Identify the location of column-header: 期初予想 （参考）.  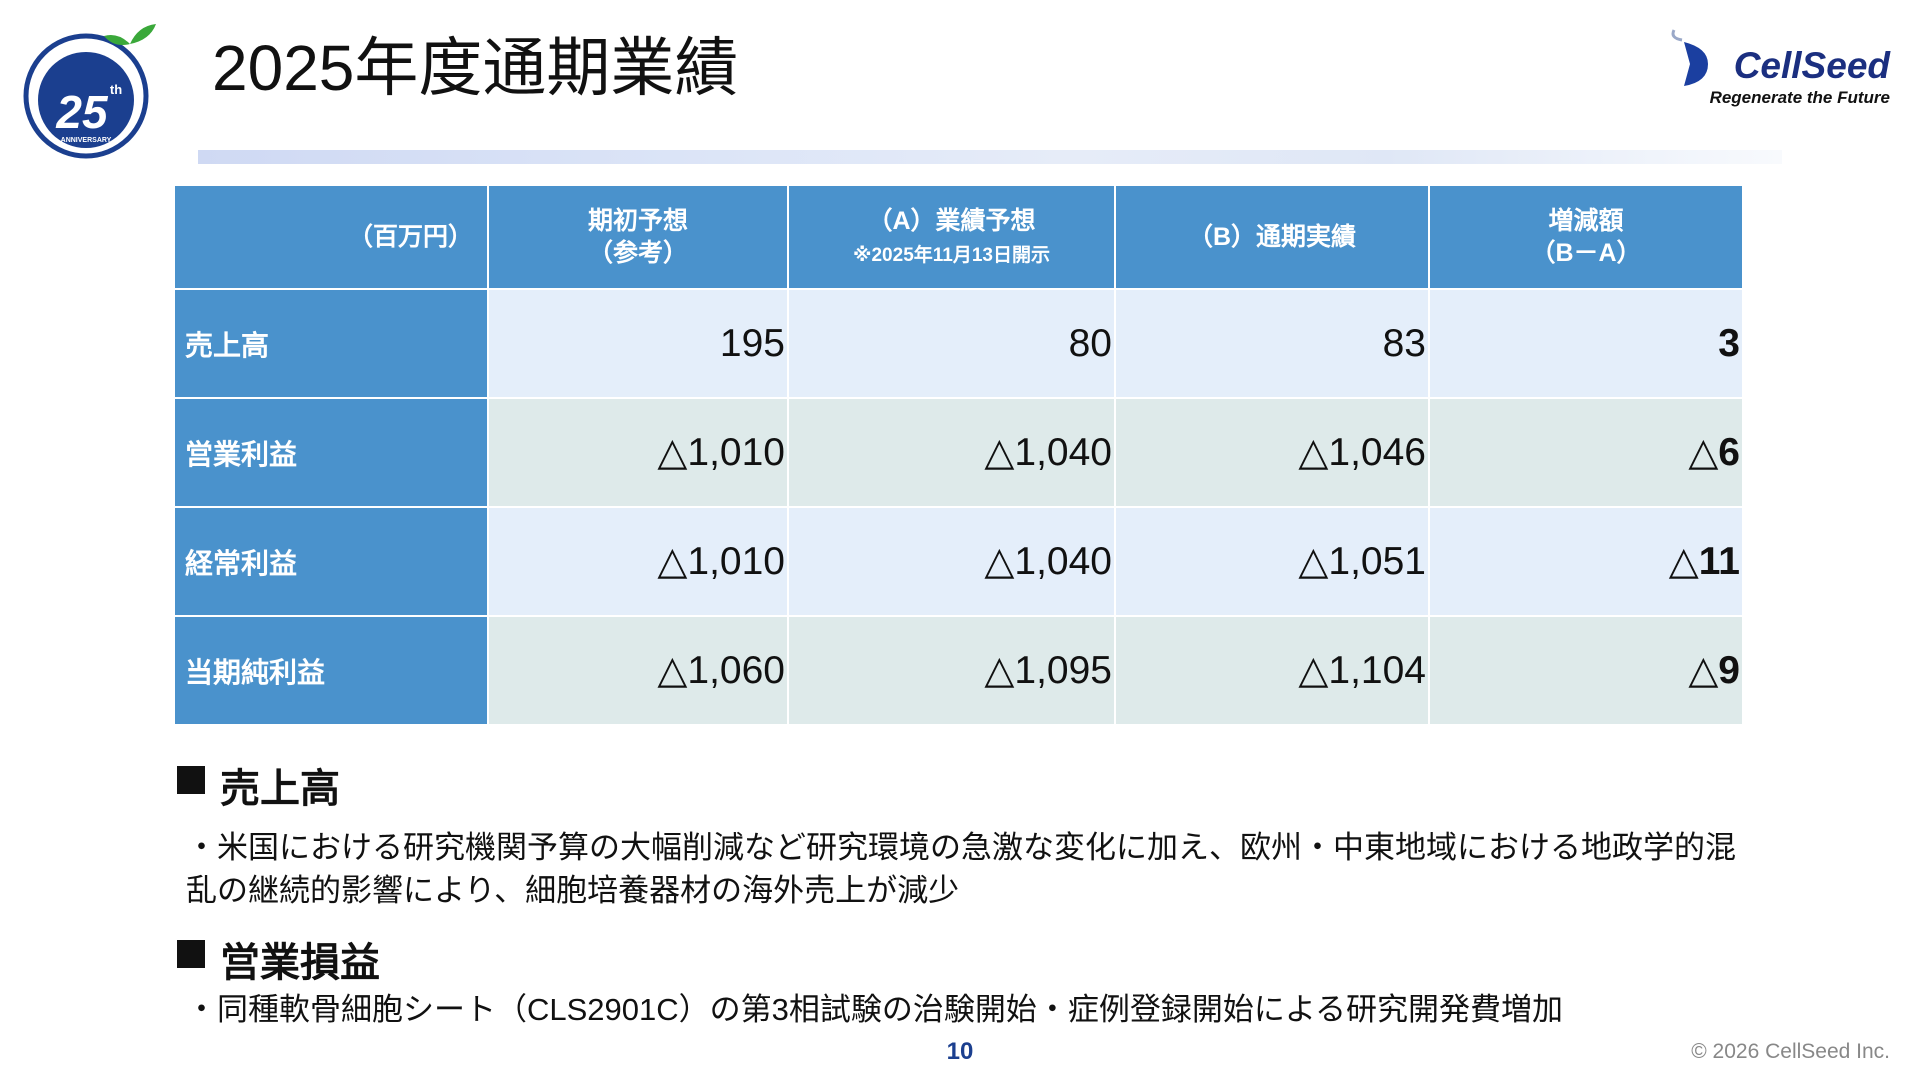
(639, 238).